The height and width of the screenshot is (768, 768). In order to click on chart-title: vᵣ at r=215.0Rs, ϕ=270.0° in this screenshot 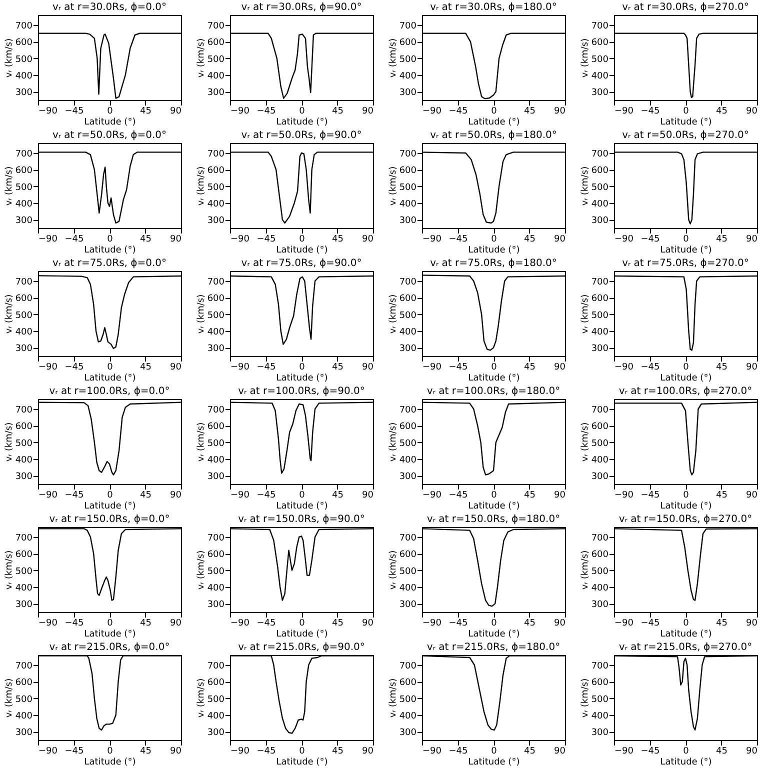, I will do `click(685, 647)`.